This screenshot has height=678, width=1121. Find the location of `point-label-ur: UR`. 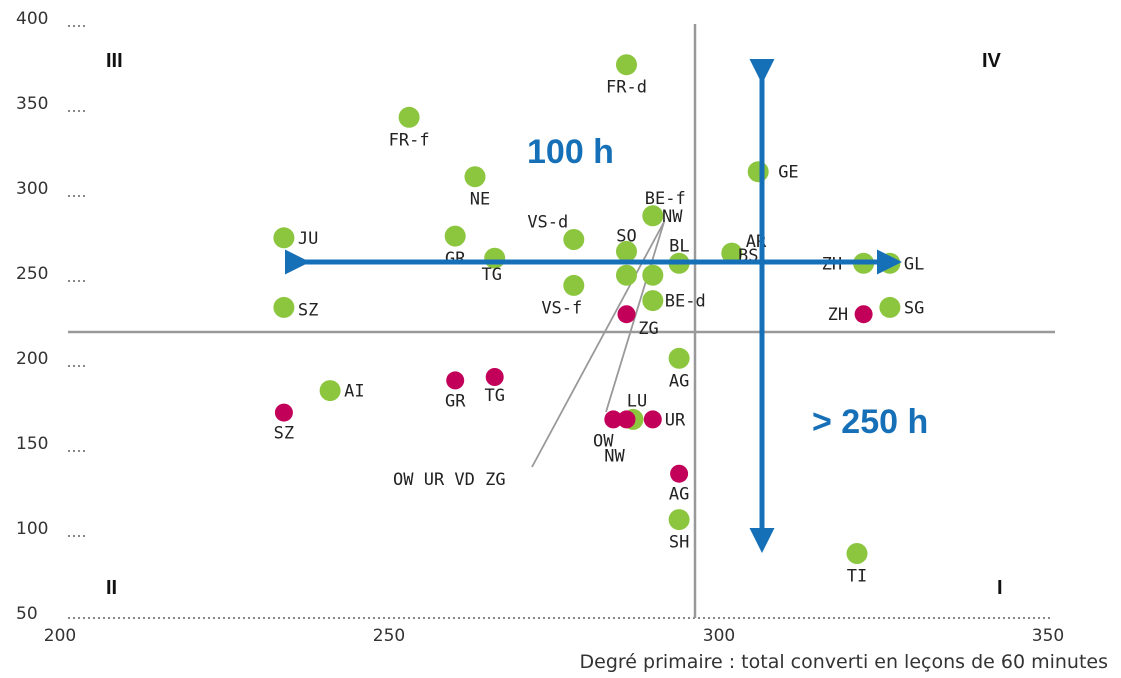

point-label-ur: UR is located at coordinates (675, 420).